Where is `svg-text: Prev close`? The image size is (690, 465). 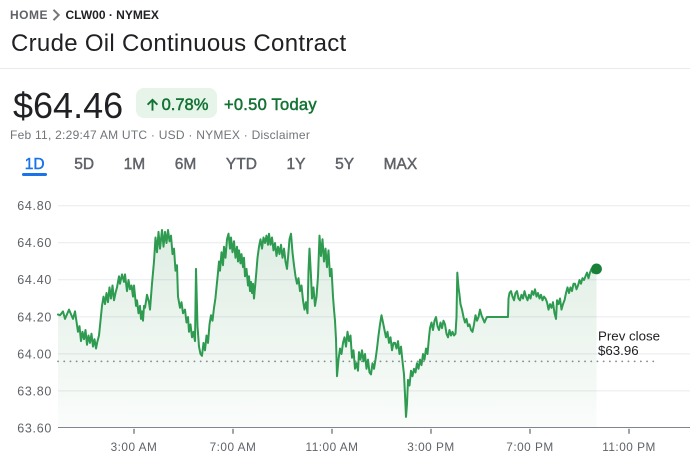 svg-text: Prev close is located at coordinates (629, 336).